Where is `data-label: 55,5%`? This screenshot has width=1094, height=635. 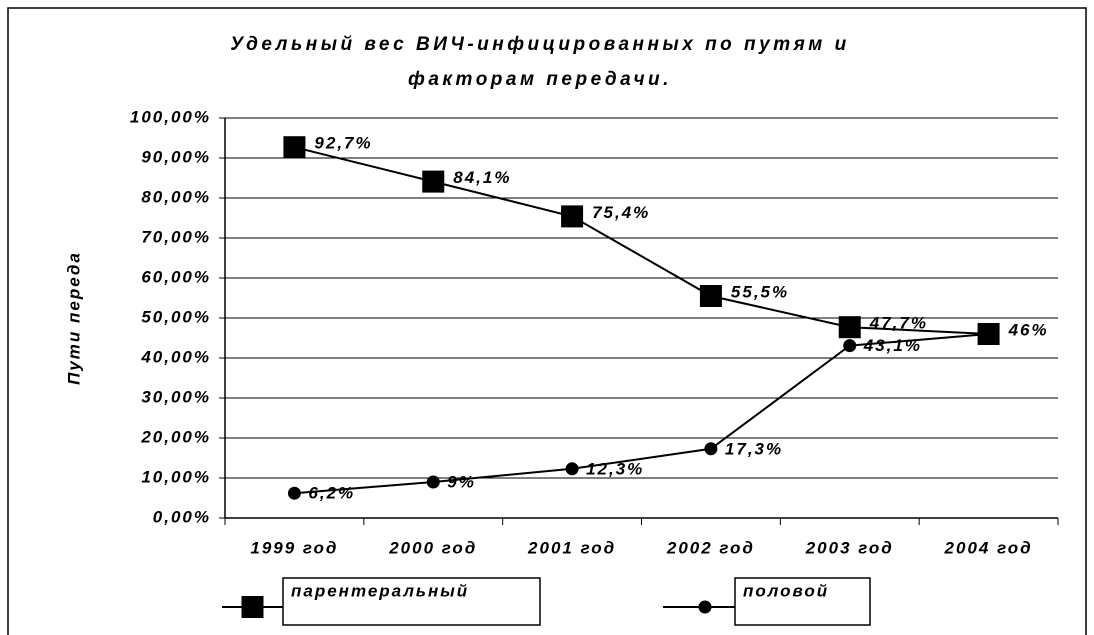 data-label: 55,5% is located at coordinates (760, 291).